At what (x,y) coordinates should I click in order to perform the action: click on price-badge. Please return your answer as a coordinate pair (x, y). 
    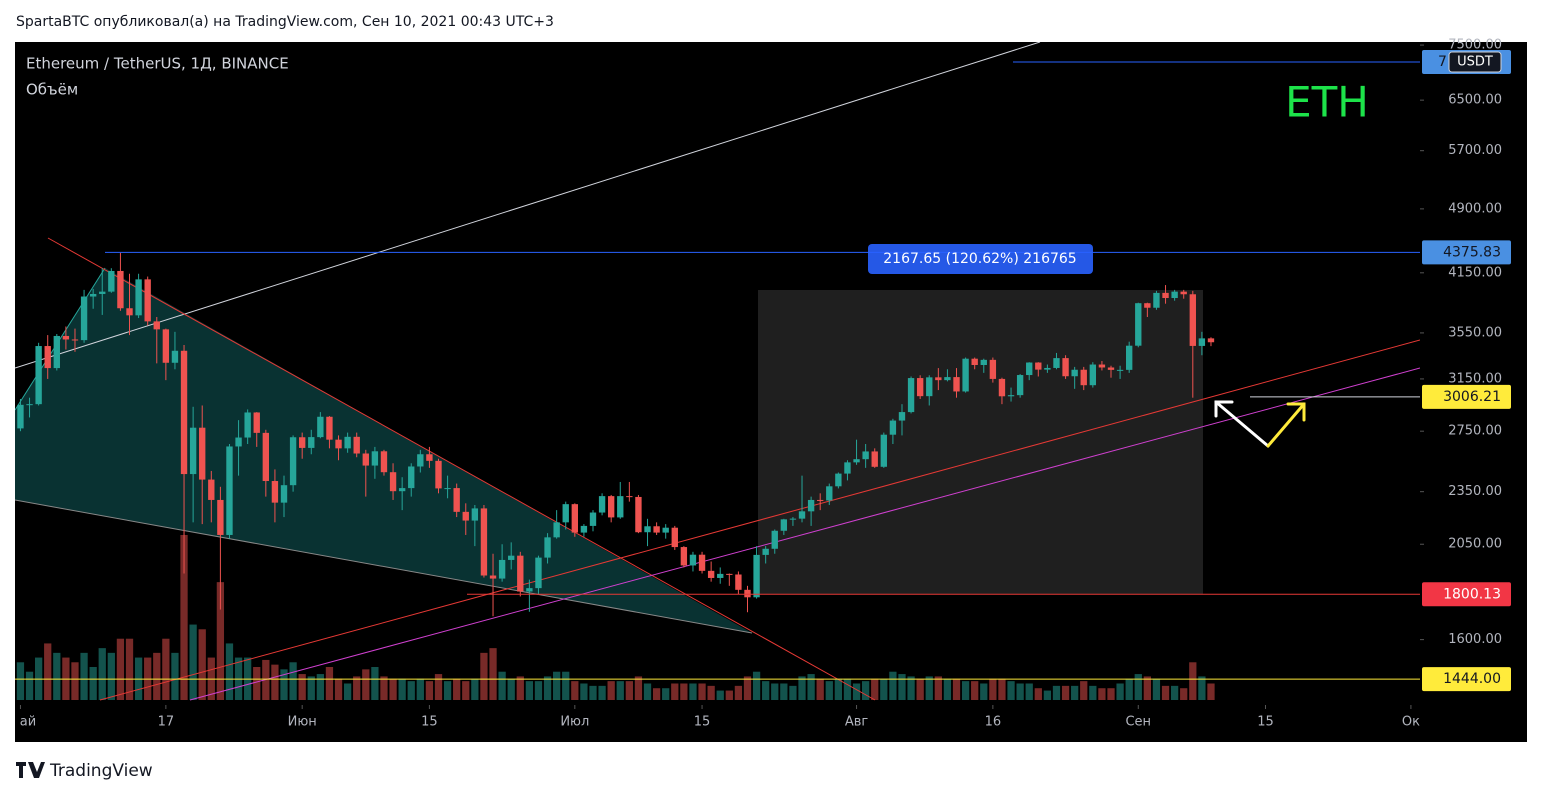
    Looking at the image, I should click on (1466, 594).